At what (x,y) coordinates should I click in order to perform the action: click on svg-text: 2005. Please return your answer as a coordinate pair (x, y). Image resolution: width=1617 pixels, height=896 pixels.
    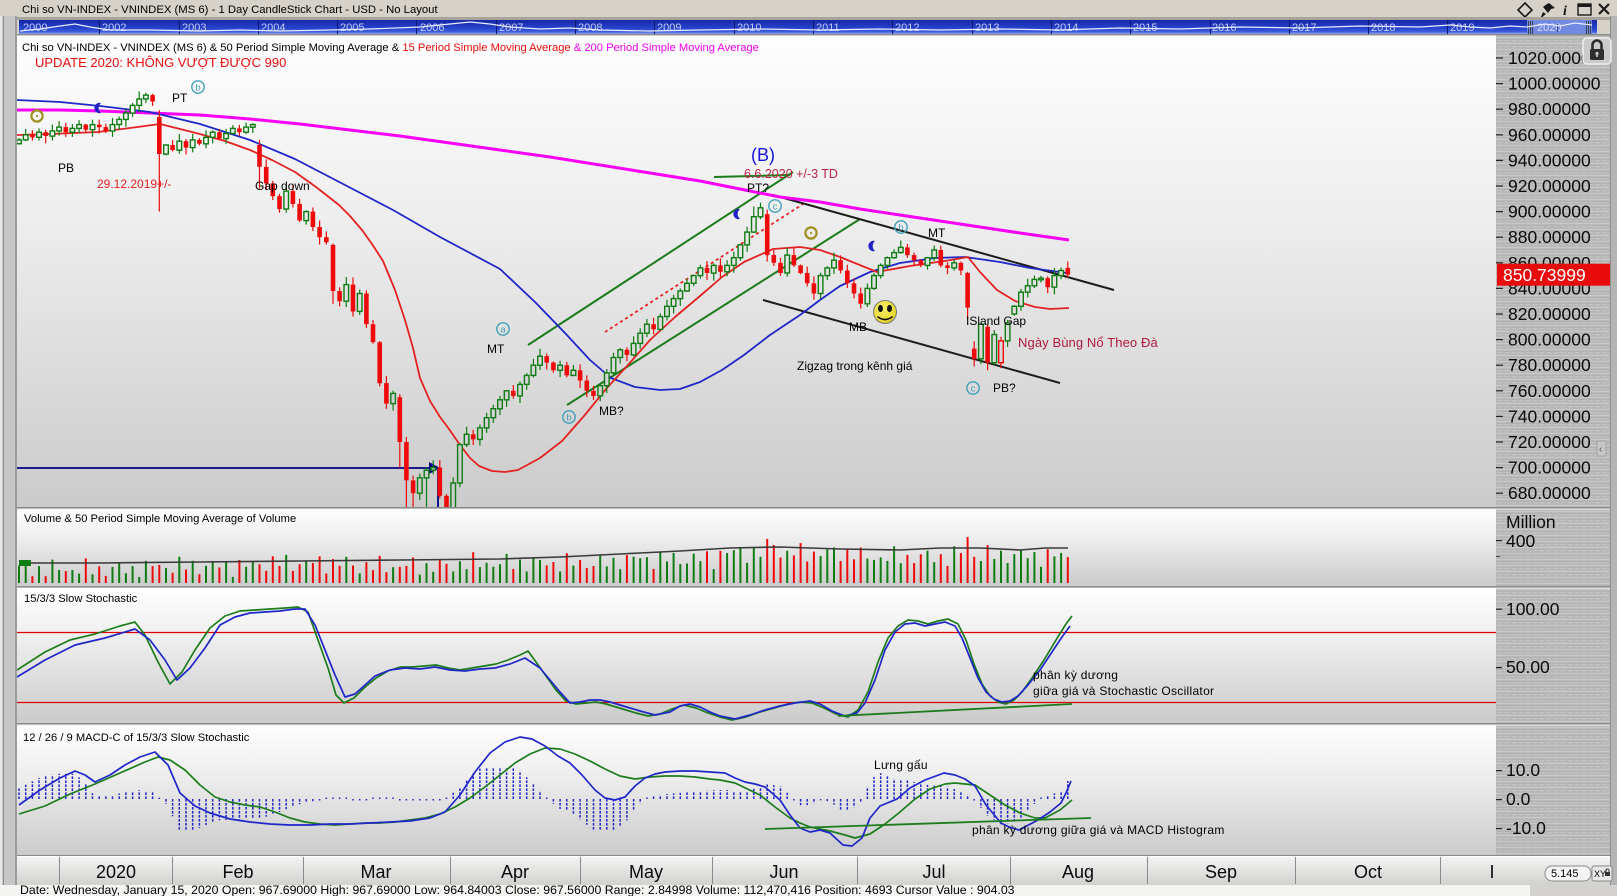
    Looking at the image, I should click on (352, 28).